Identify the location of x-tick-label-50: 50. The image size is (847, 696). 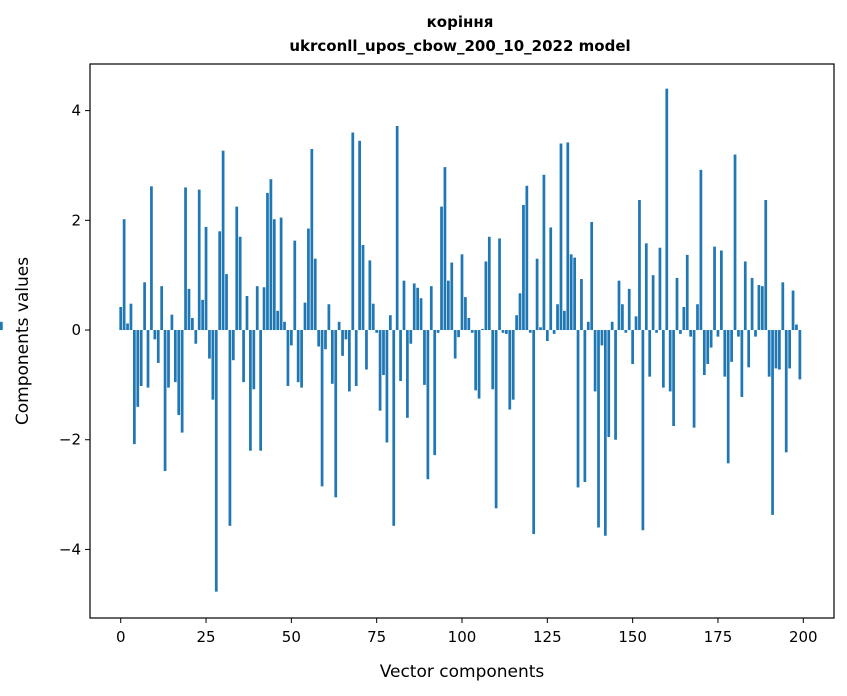
(291, 637).